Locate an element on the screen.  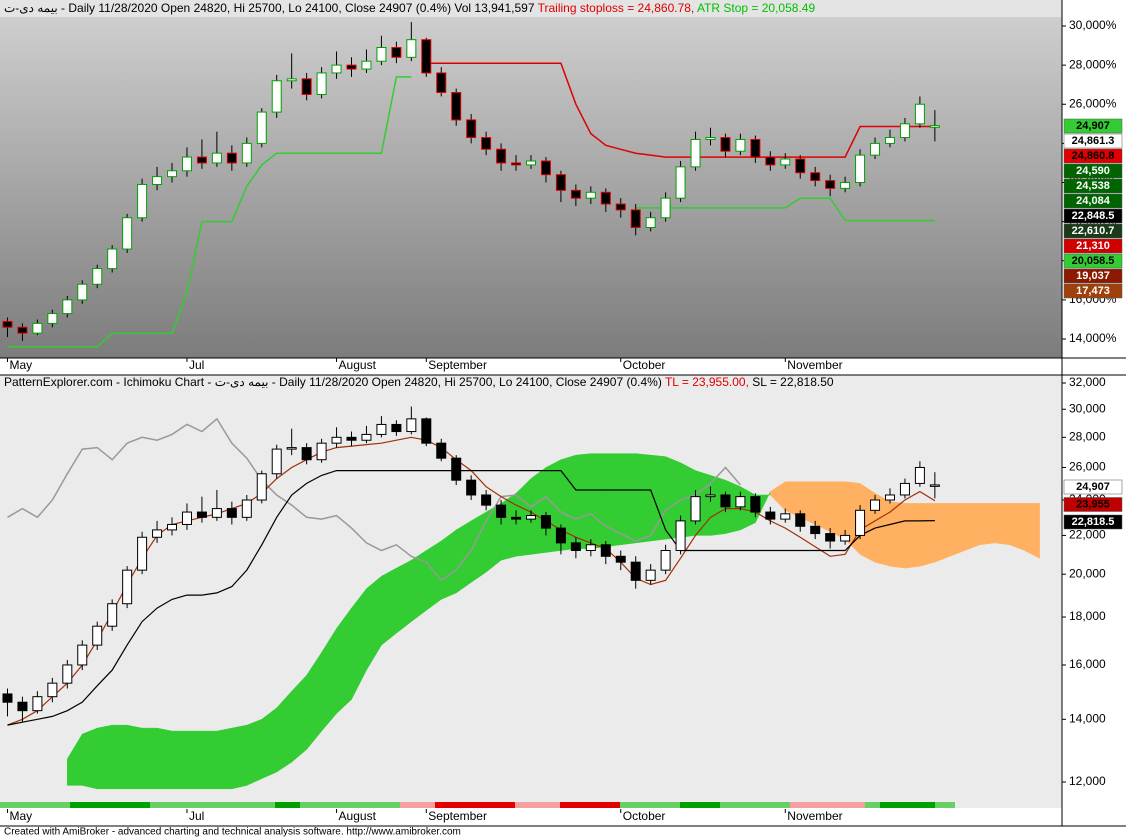
y-tick-label: 28,000 is located at coordinates (1087, 436).